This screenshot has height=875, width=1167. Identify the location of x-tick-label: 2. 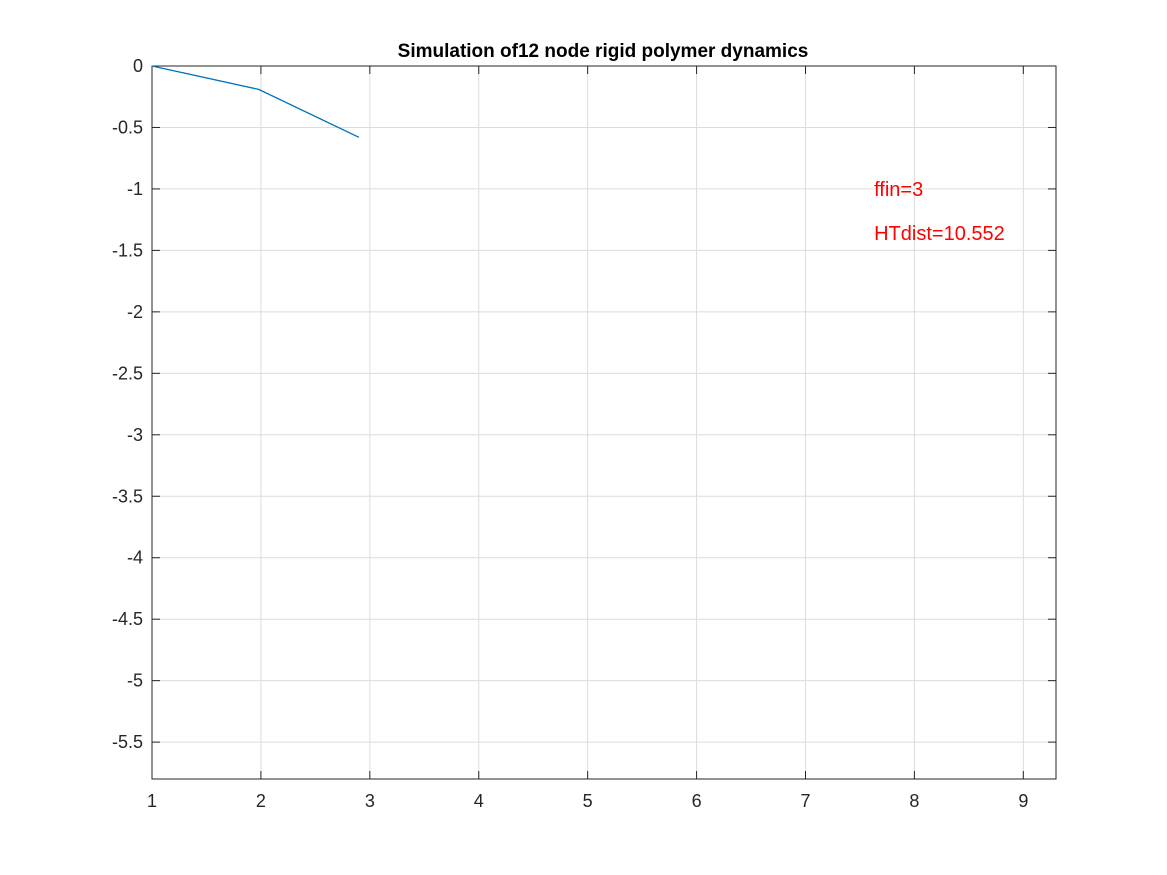
(261, 801).